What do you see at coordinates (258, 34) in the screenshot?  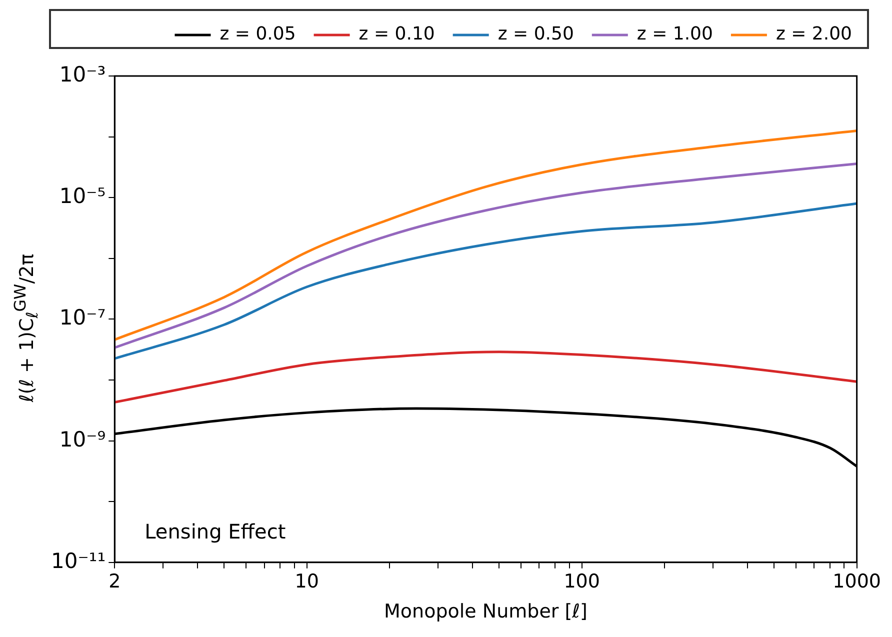 I see `legend-label: z = 0.05` at bounding box center [258, 34].